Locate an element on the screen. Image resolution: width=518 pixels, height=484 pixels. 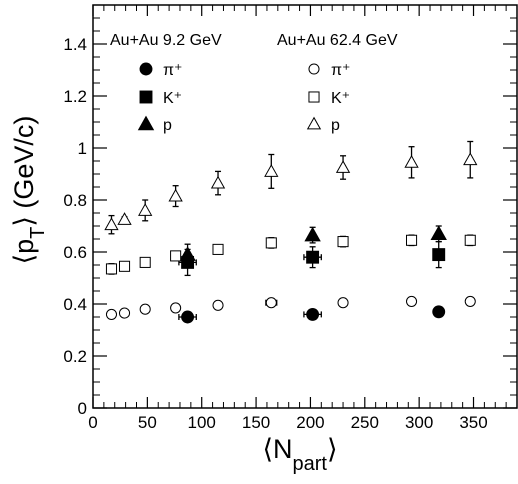
x-tick-label: 50 is located at coordinates (147, 422).